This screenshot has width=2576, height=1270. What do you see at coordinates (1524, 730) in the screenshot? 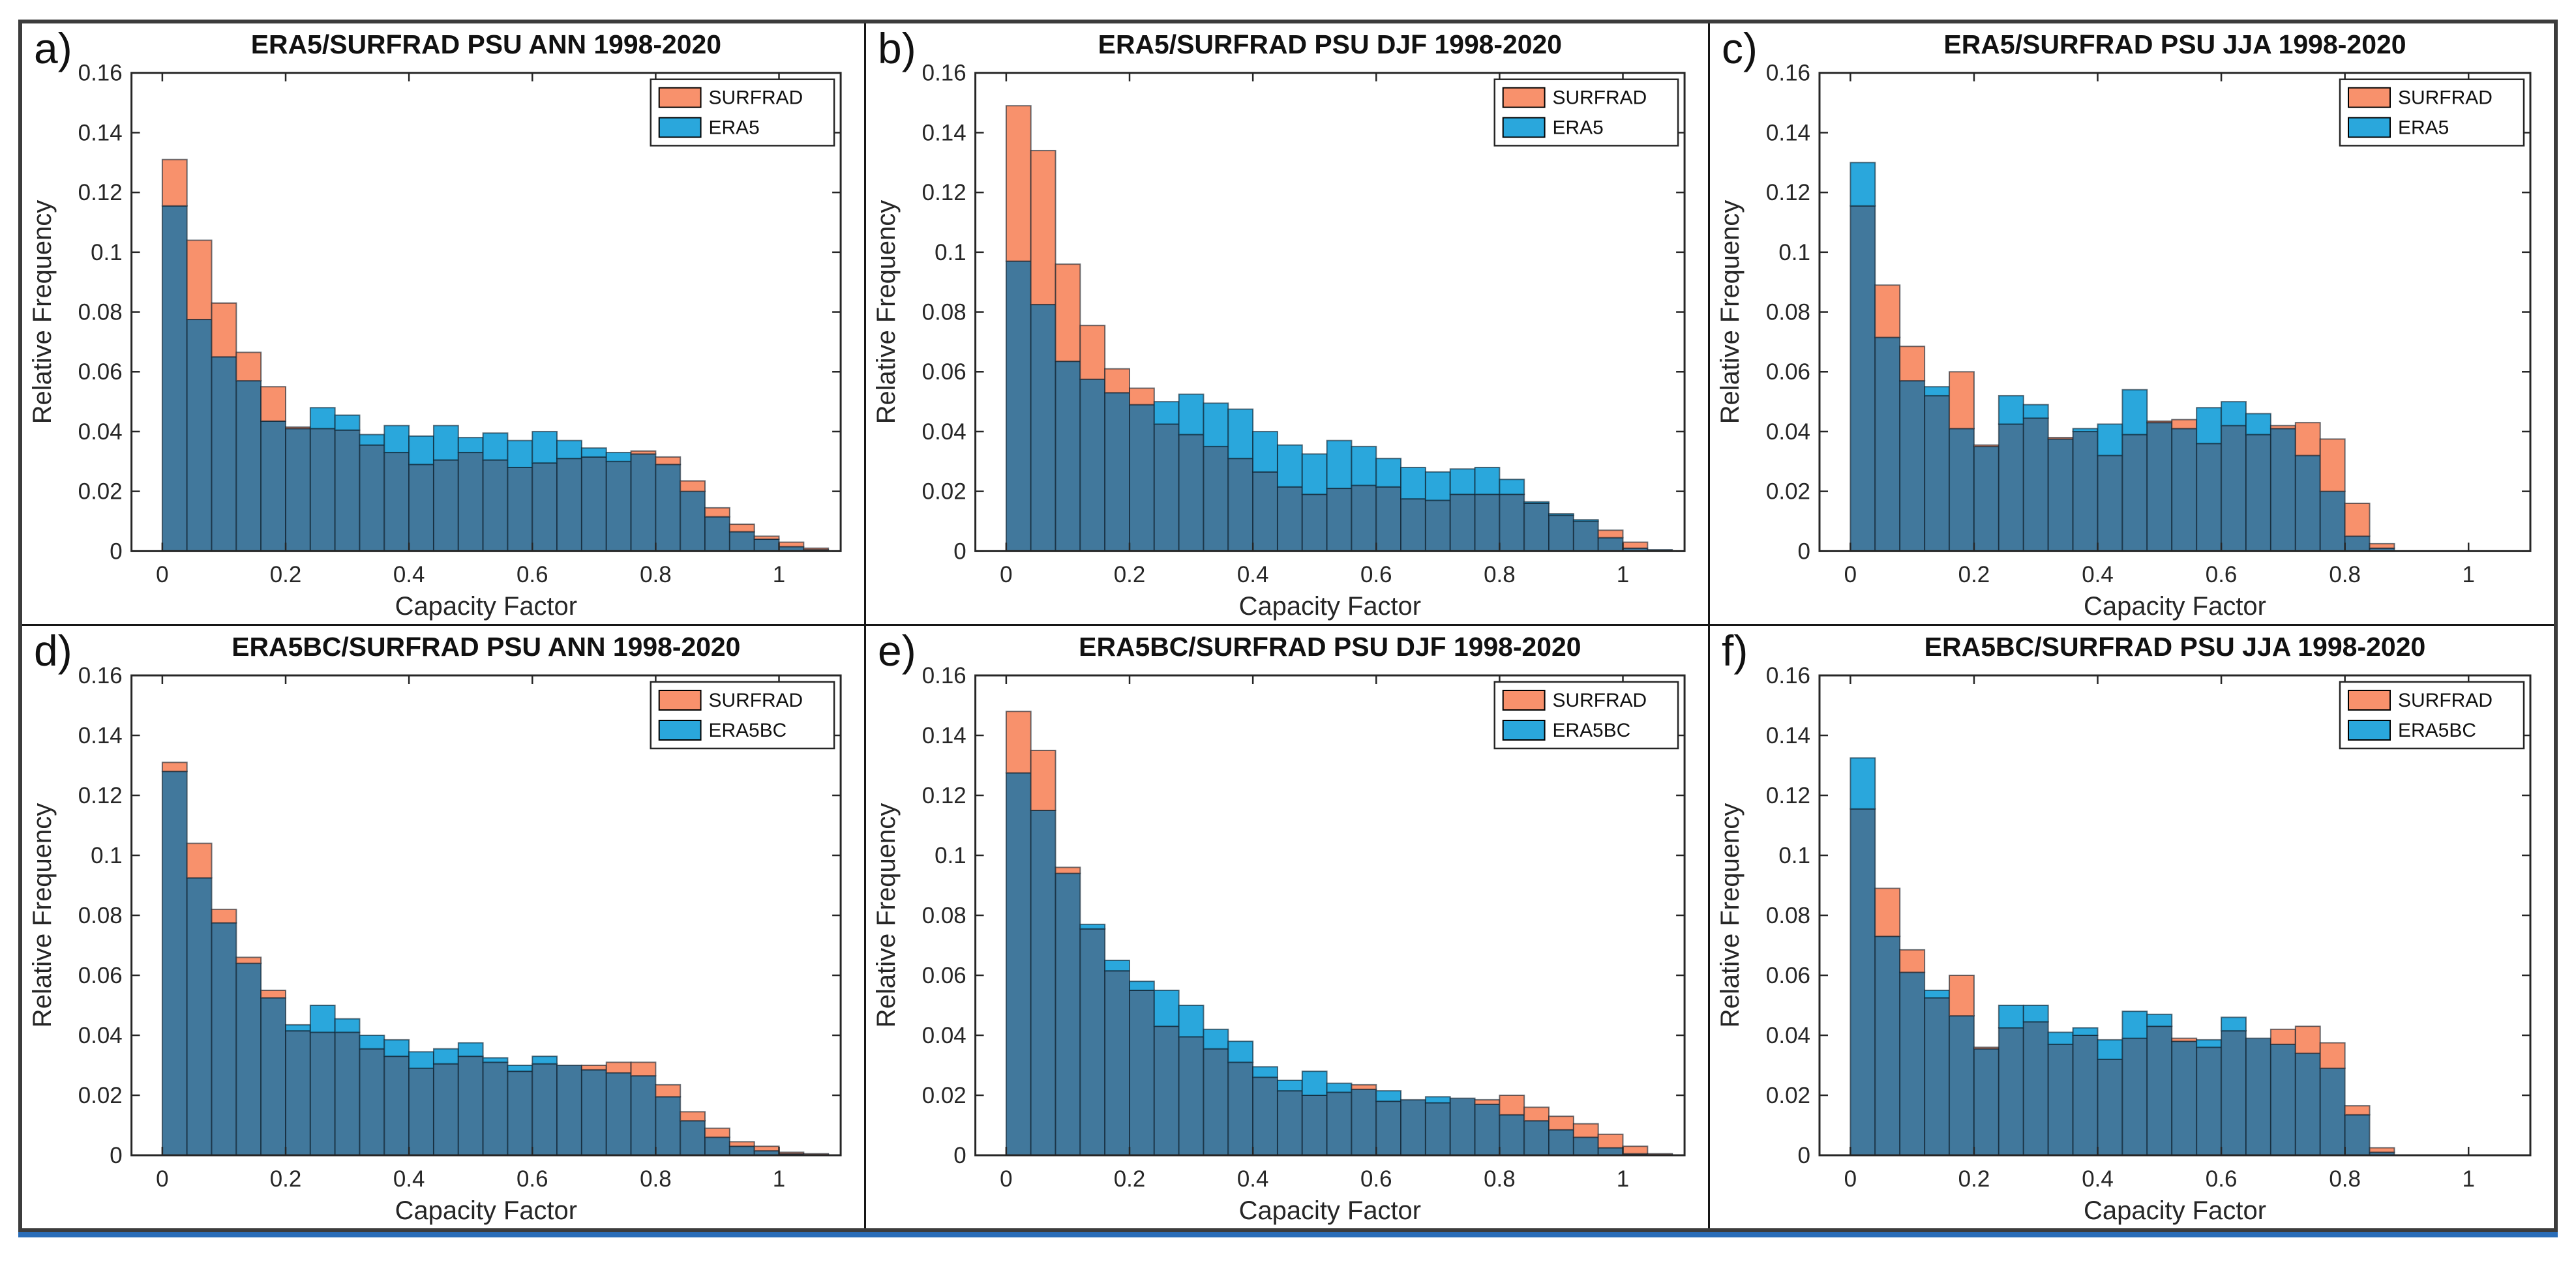
I see `legend-swatch-era5bc` at bounding box center [1524, 730].